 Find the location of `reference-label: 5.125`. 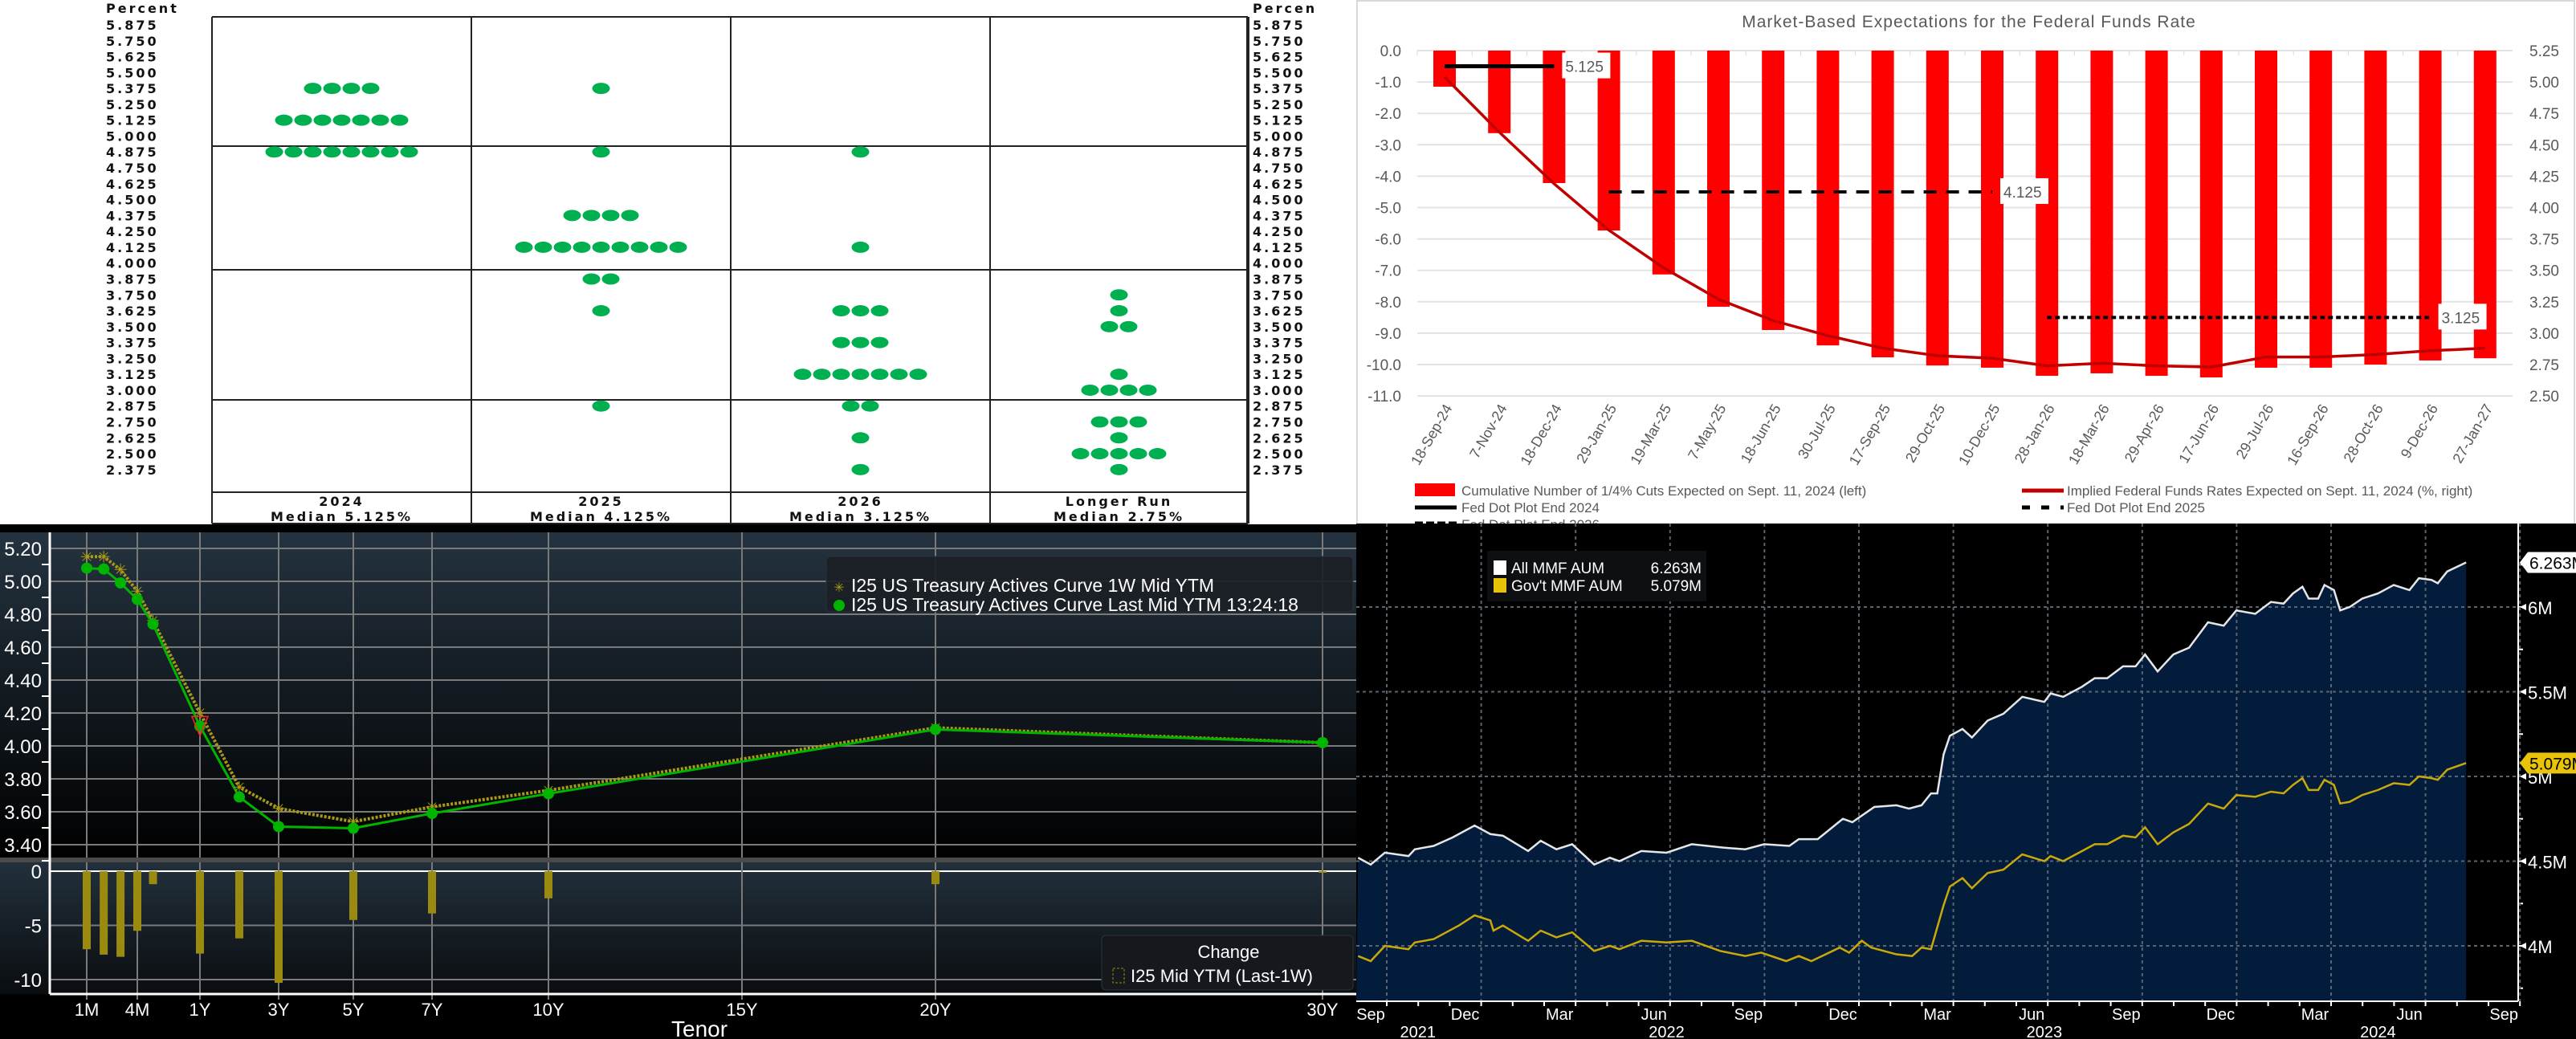

reference-label: 5.125 is located at coordinates (1584, 68).